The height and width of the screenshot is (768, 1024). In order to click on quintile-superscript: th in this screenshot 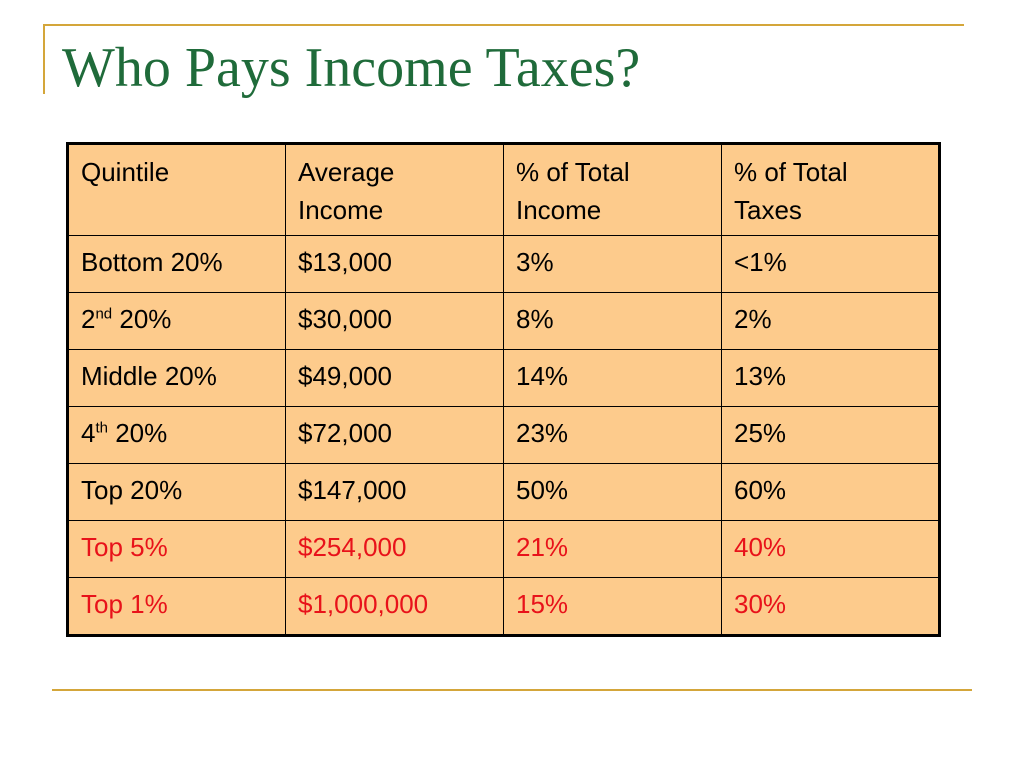, I will do `click(101, 428)`.